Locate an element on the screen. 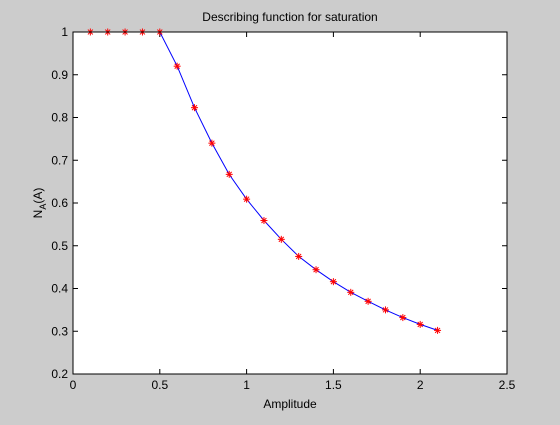  y-axis-label-main: N is located at coordinates (38, 214).